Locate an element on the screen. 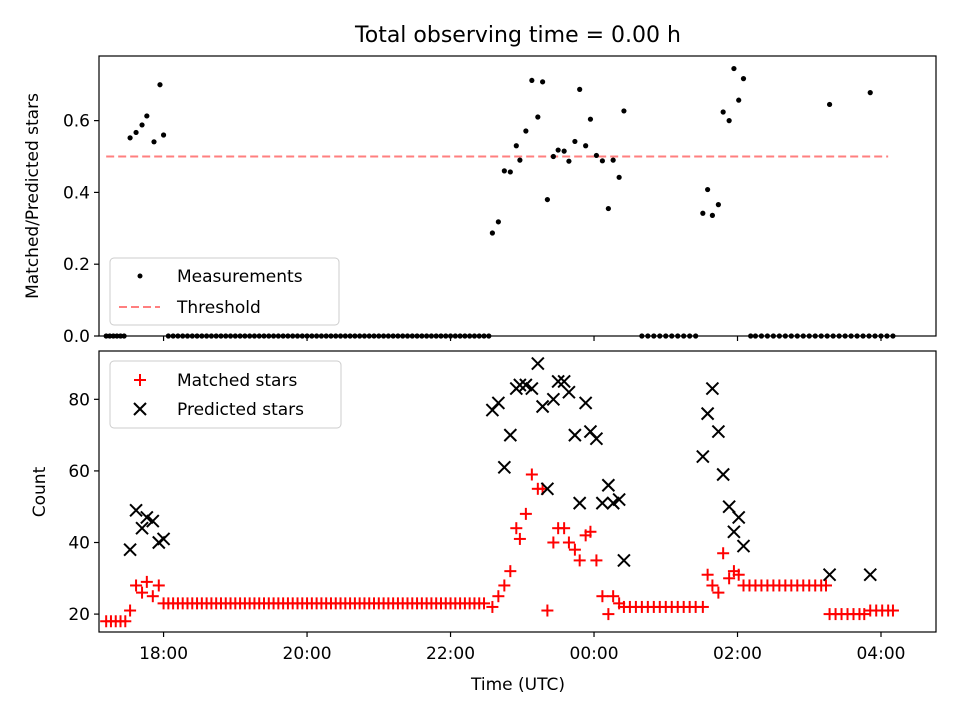 This screenshot has height=720, width=960. ratio-legend: Measurements Threshold is located at coordinates (224, 291).